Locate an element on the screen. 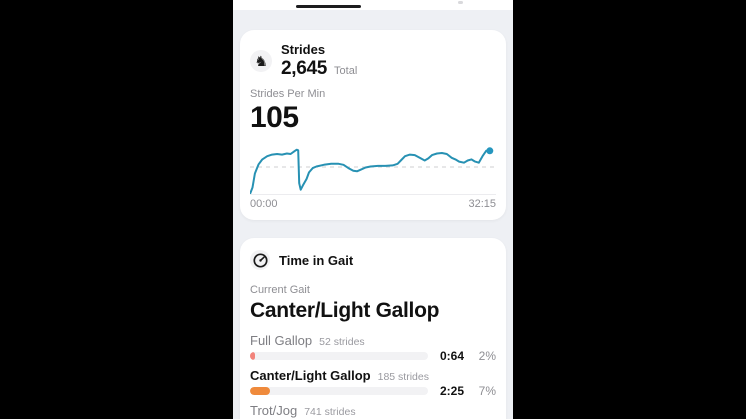 This screenshot has width=746, height=419. horse-icon: ♞ is located at coordinates (261, 61).